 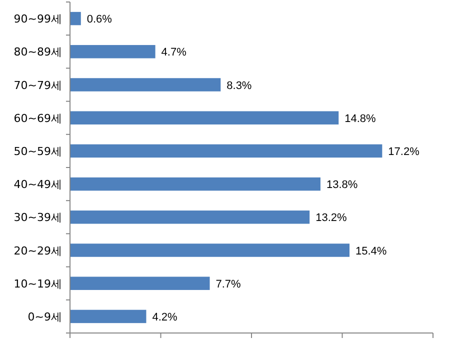 What do you see at coordinates (38, 85) in the screenshot?
I see `y-tick-label: 70~79세` at bounding box center [38, 85].